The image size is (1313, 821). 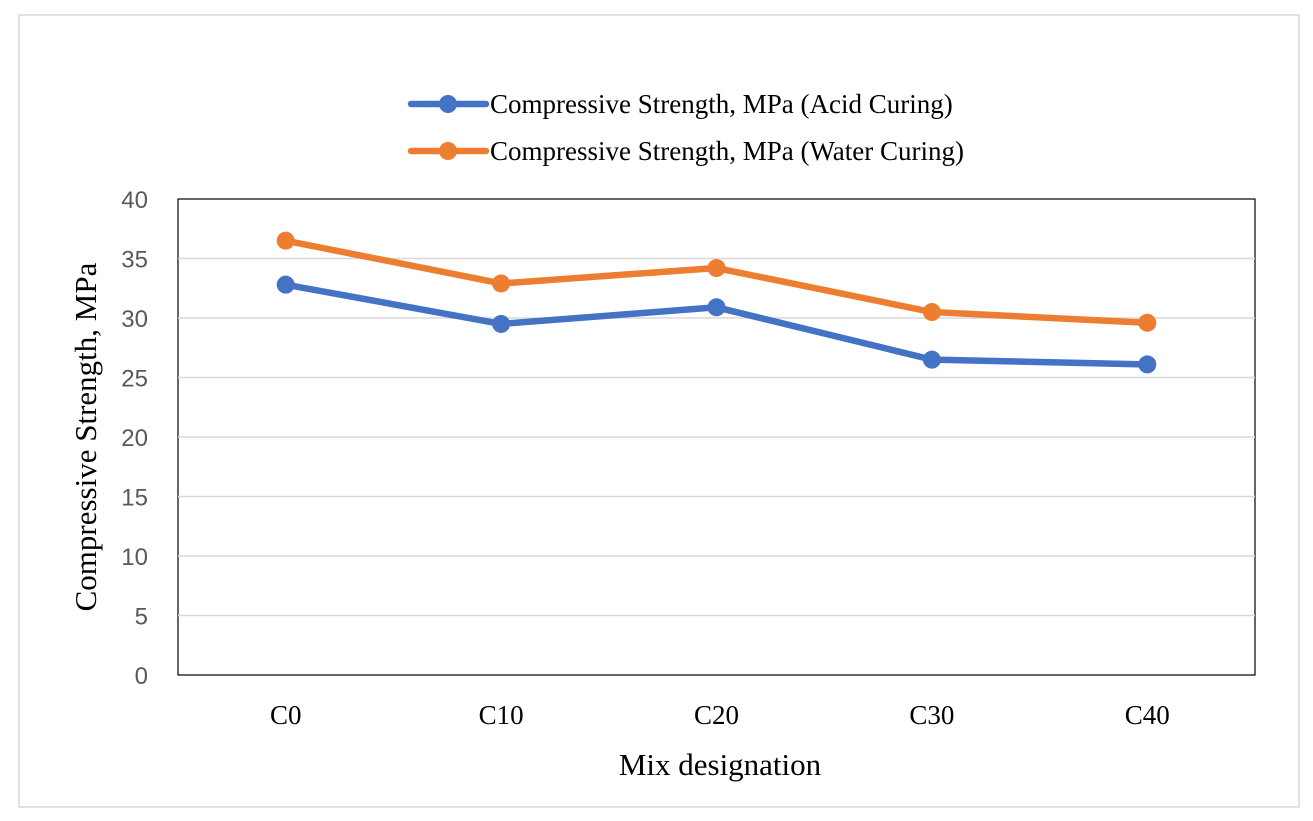 I want to click on y-tick-labels: 0 5 10 15 20 25 30 35 40, so click(x=134, y=438).